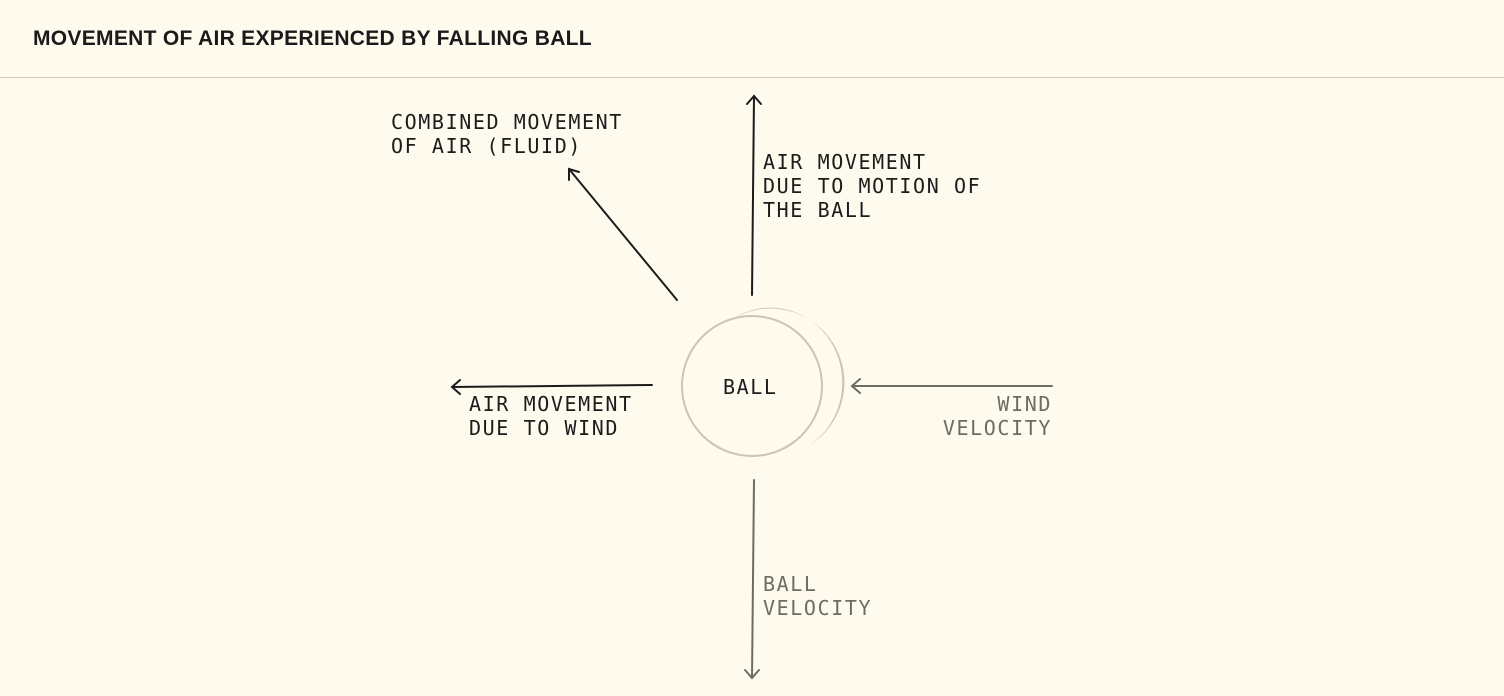 Image resolution: width=1504 pixels, height=696 pixels. I want to click on label-line: THE BALL, so click(818, 210).